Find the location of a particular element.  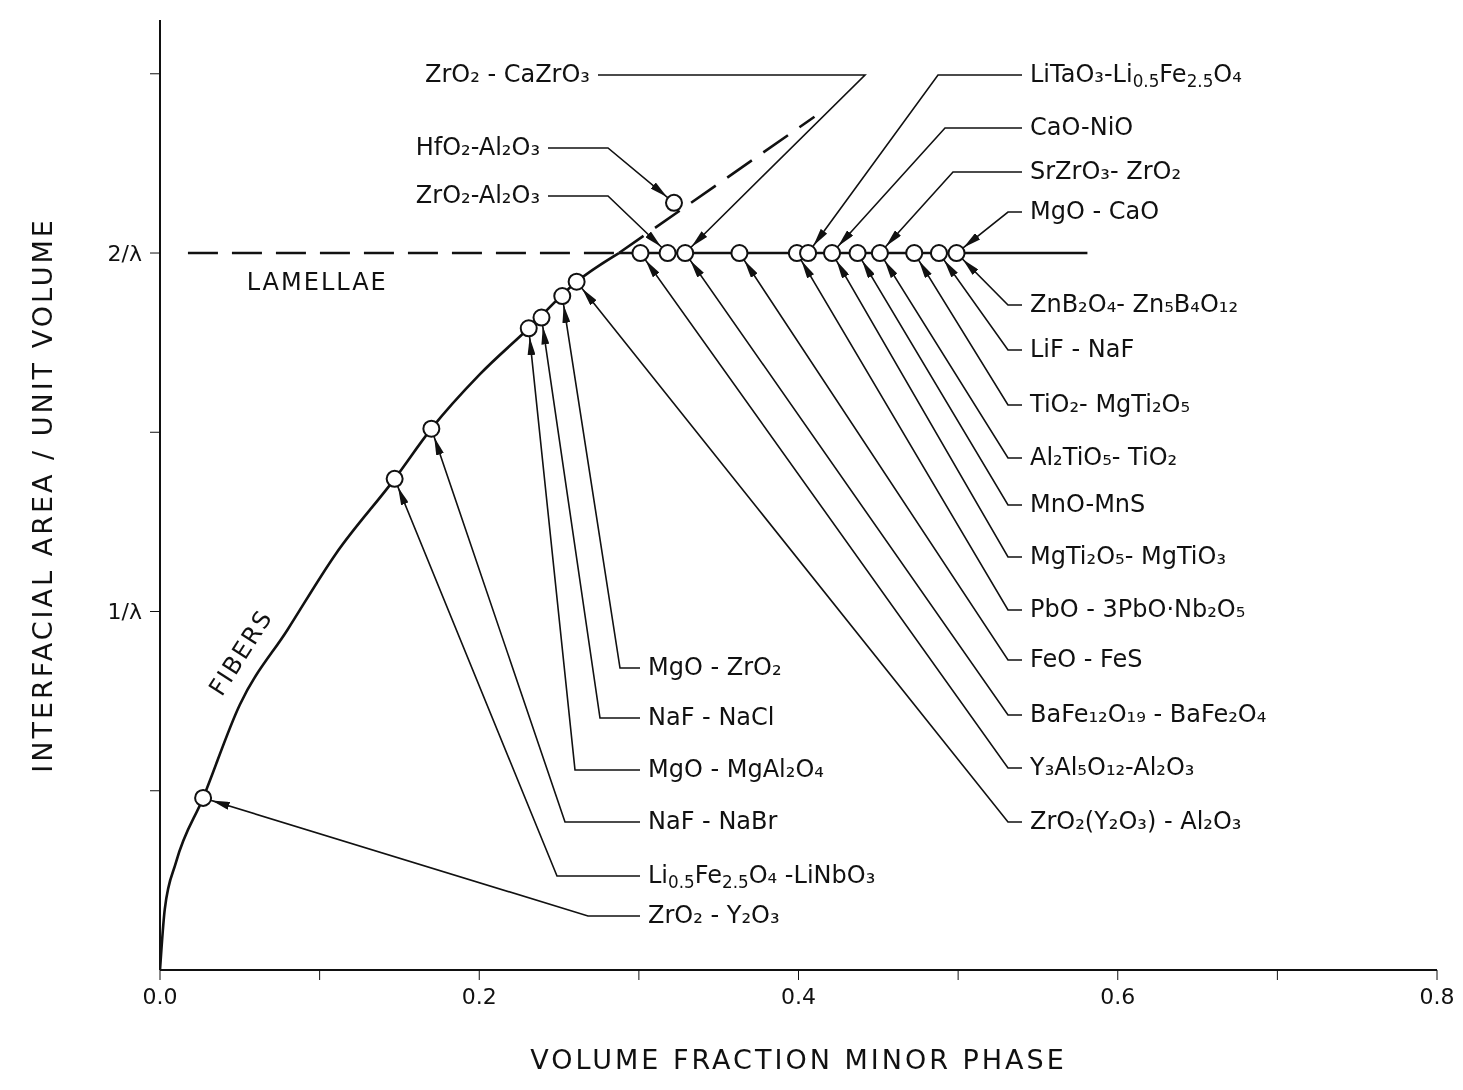

y-tick-label: 1/λ is located at coordinates (124, 612).